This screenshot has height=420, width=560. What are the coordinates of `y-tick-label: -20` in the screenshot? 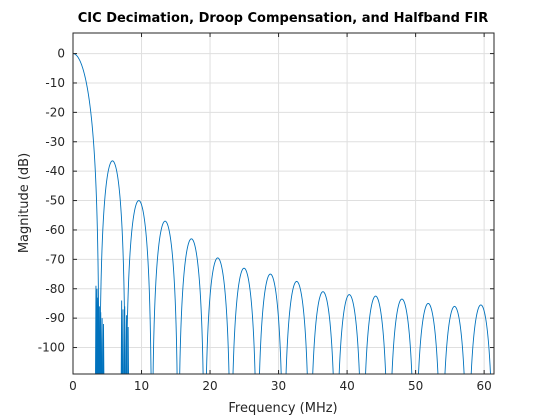 It's located at (55, 112).